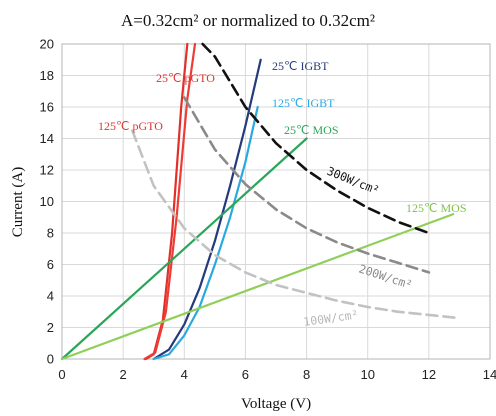 This screenshot has height=416, width=496. I want to click on y-tick-label: 14, so click(47, 138).